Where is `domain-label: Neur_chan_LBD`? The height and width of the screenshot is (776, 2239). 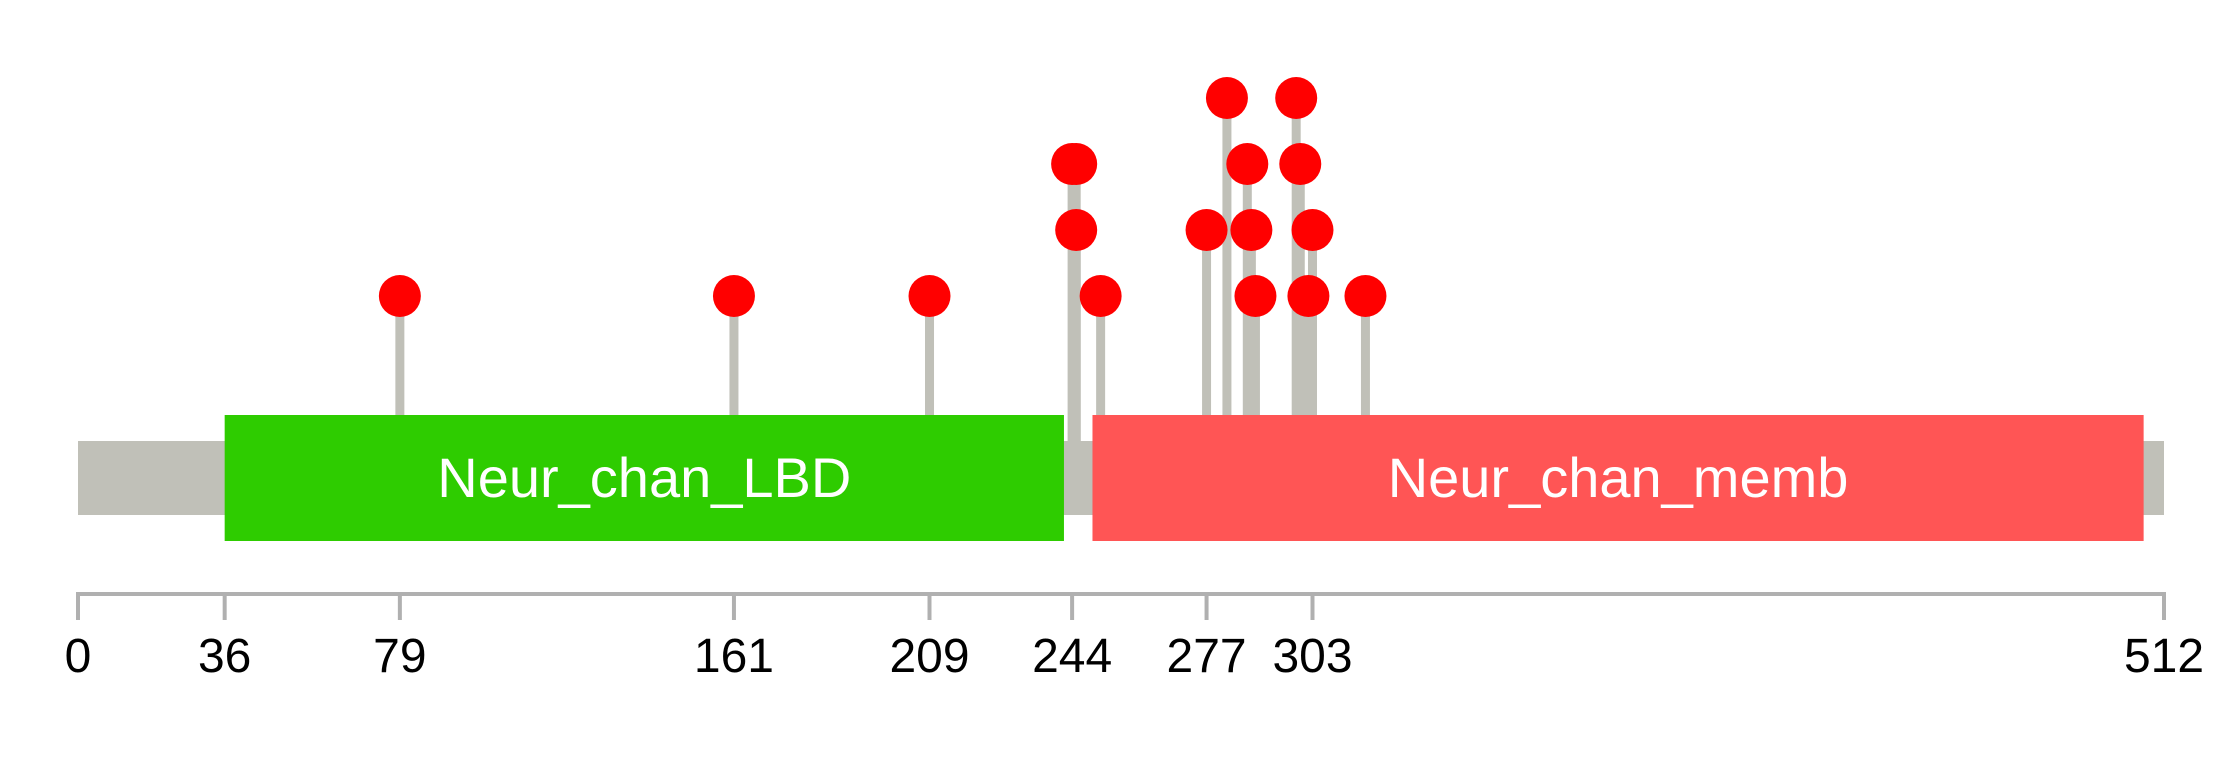 domain-label: Neur_chan_LBD is located at coordinates (644, 477).